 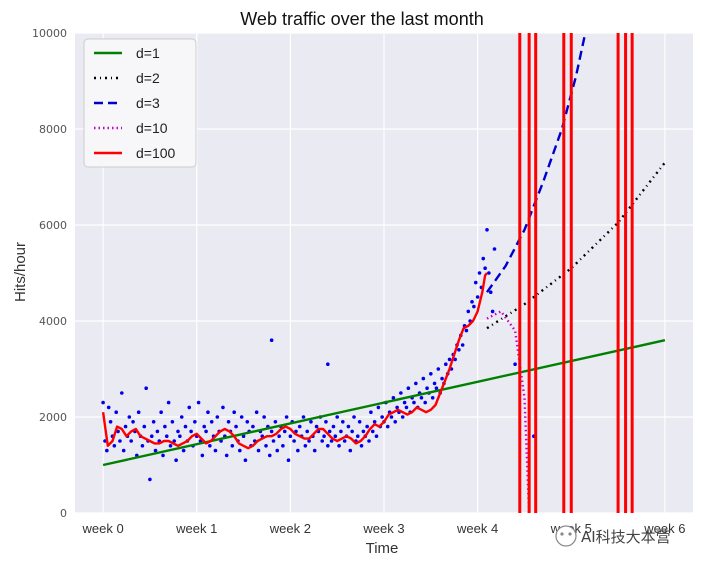 I want to click on legend-box, so click(x=140, y=103).